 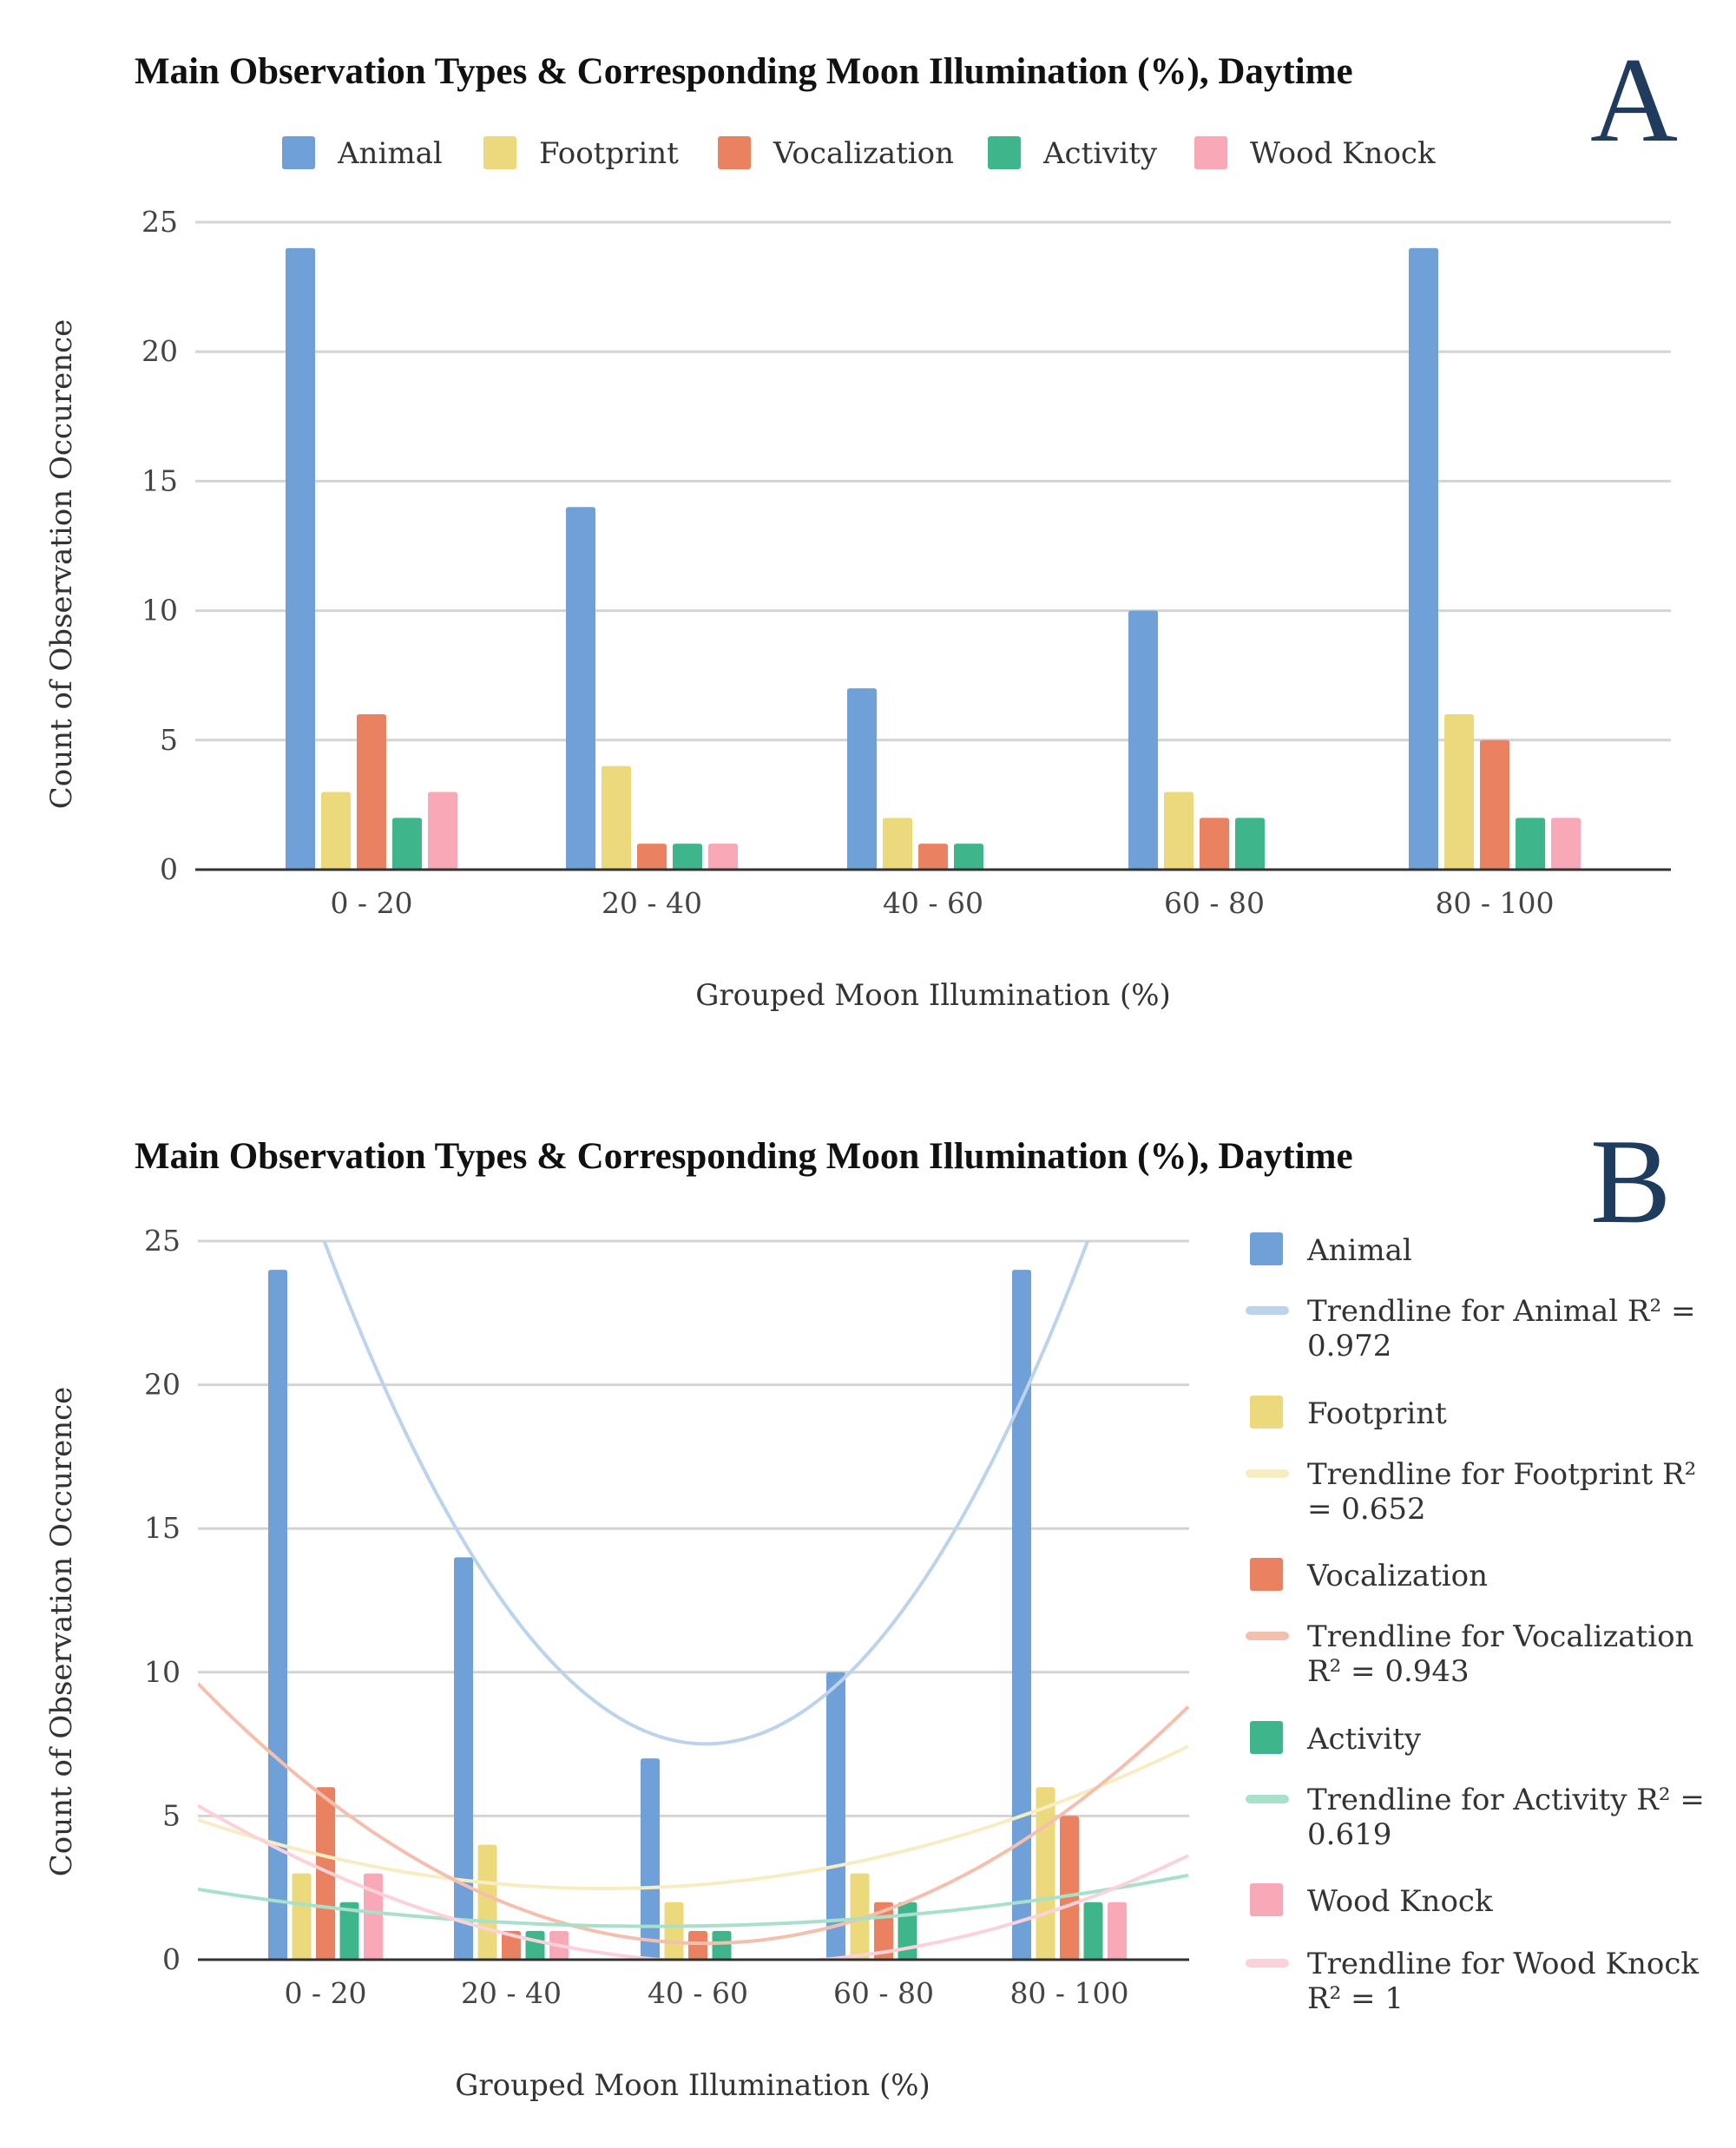 I want to click on legend-trend-label-vocalization-l2: R² = 0.943, so click(x=1388, y=1671).